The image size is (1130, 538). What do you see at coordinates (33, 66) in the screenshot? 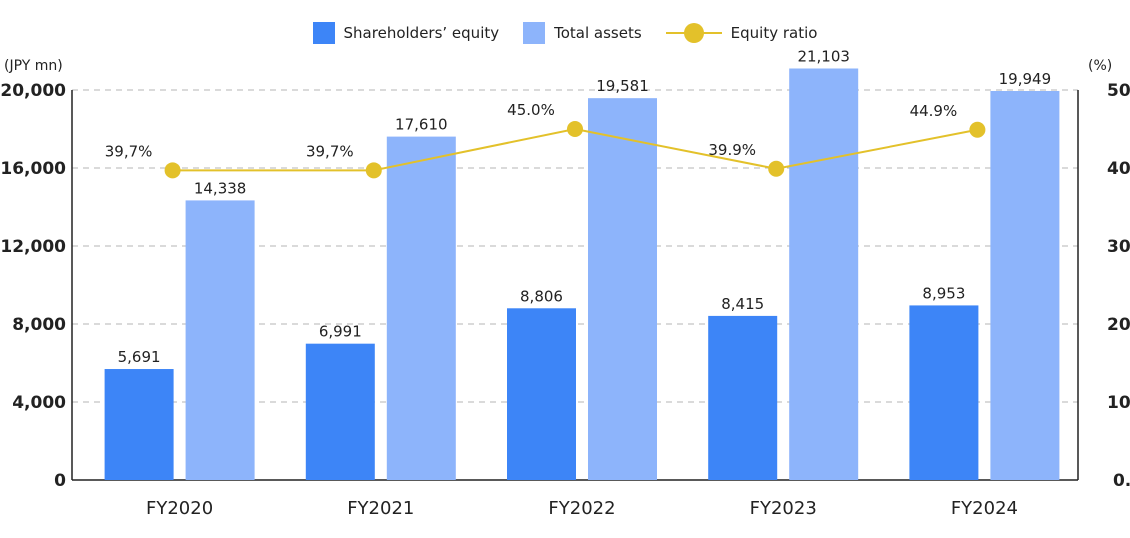
I see `left-axis-unit: (JPY mn)` at bounding box center [33, 66].